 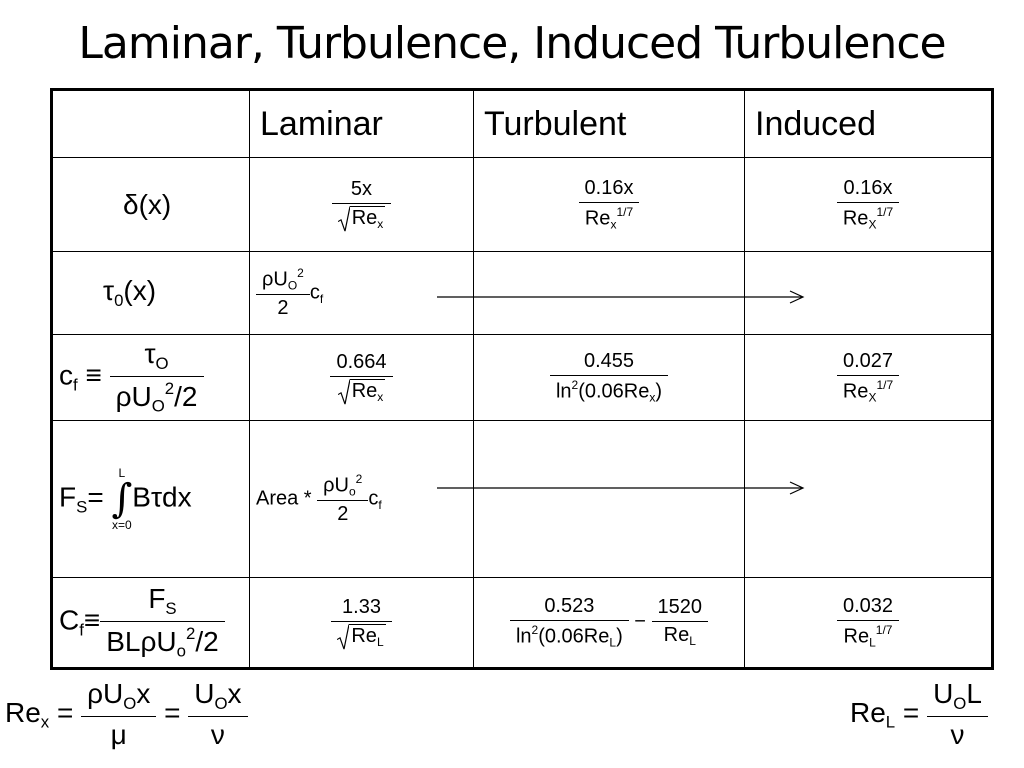 I want to click on denominator: Rex1/7, so click(x=609, y=217).